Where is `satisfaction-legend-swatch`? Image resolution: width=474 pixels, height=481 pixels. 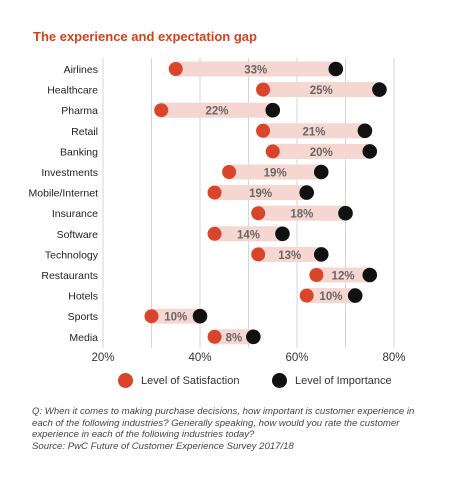
satisfaction-legend-swatch is located at coordinates (125, 380).